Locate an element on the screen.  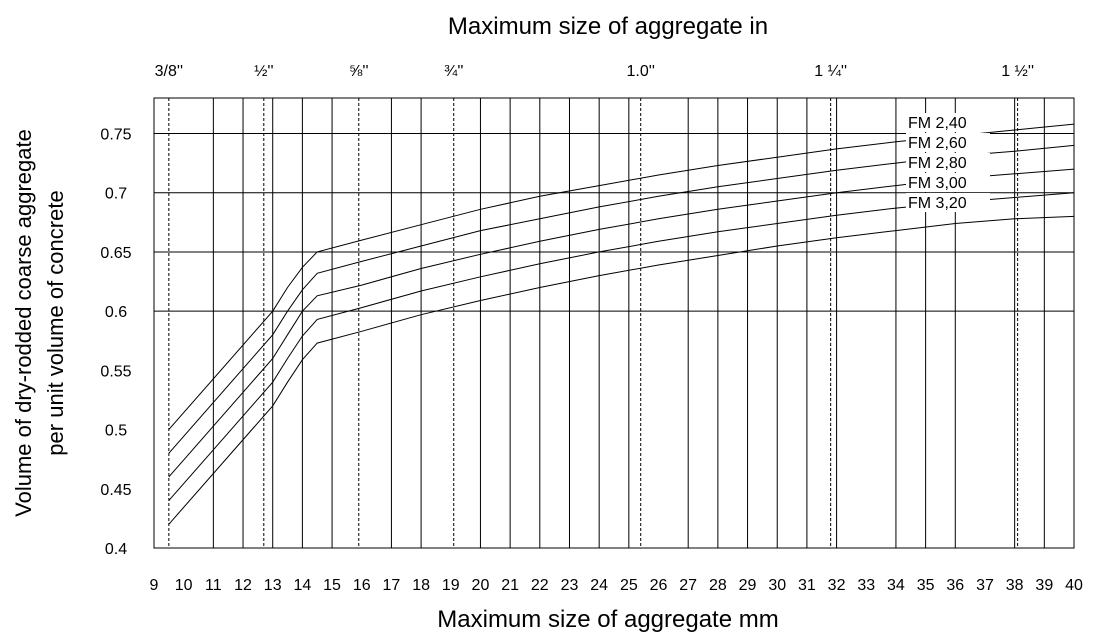
x-axis-title: Maximum size of aggregate mm is located at coordinates (607, 619).